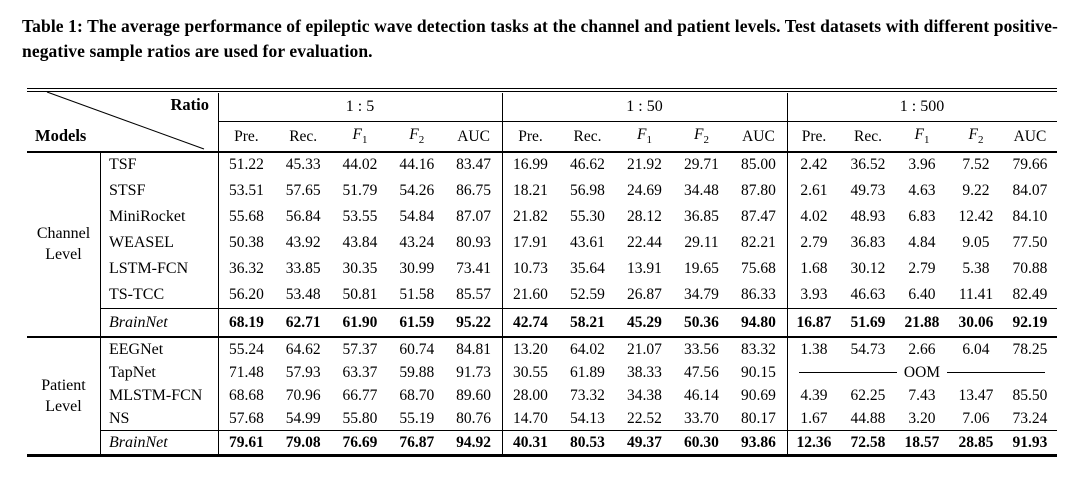 This screenshot has width=1080, height=480. What do you see at coordinates (360, 268) in the screenshot?
I see `metric-value: 30.35` at bounding box center [360, 268].